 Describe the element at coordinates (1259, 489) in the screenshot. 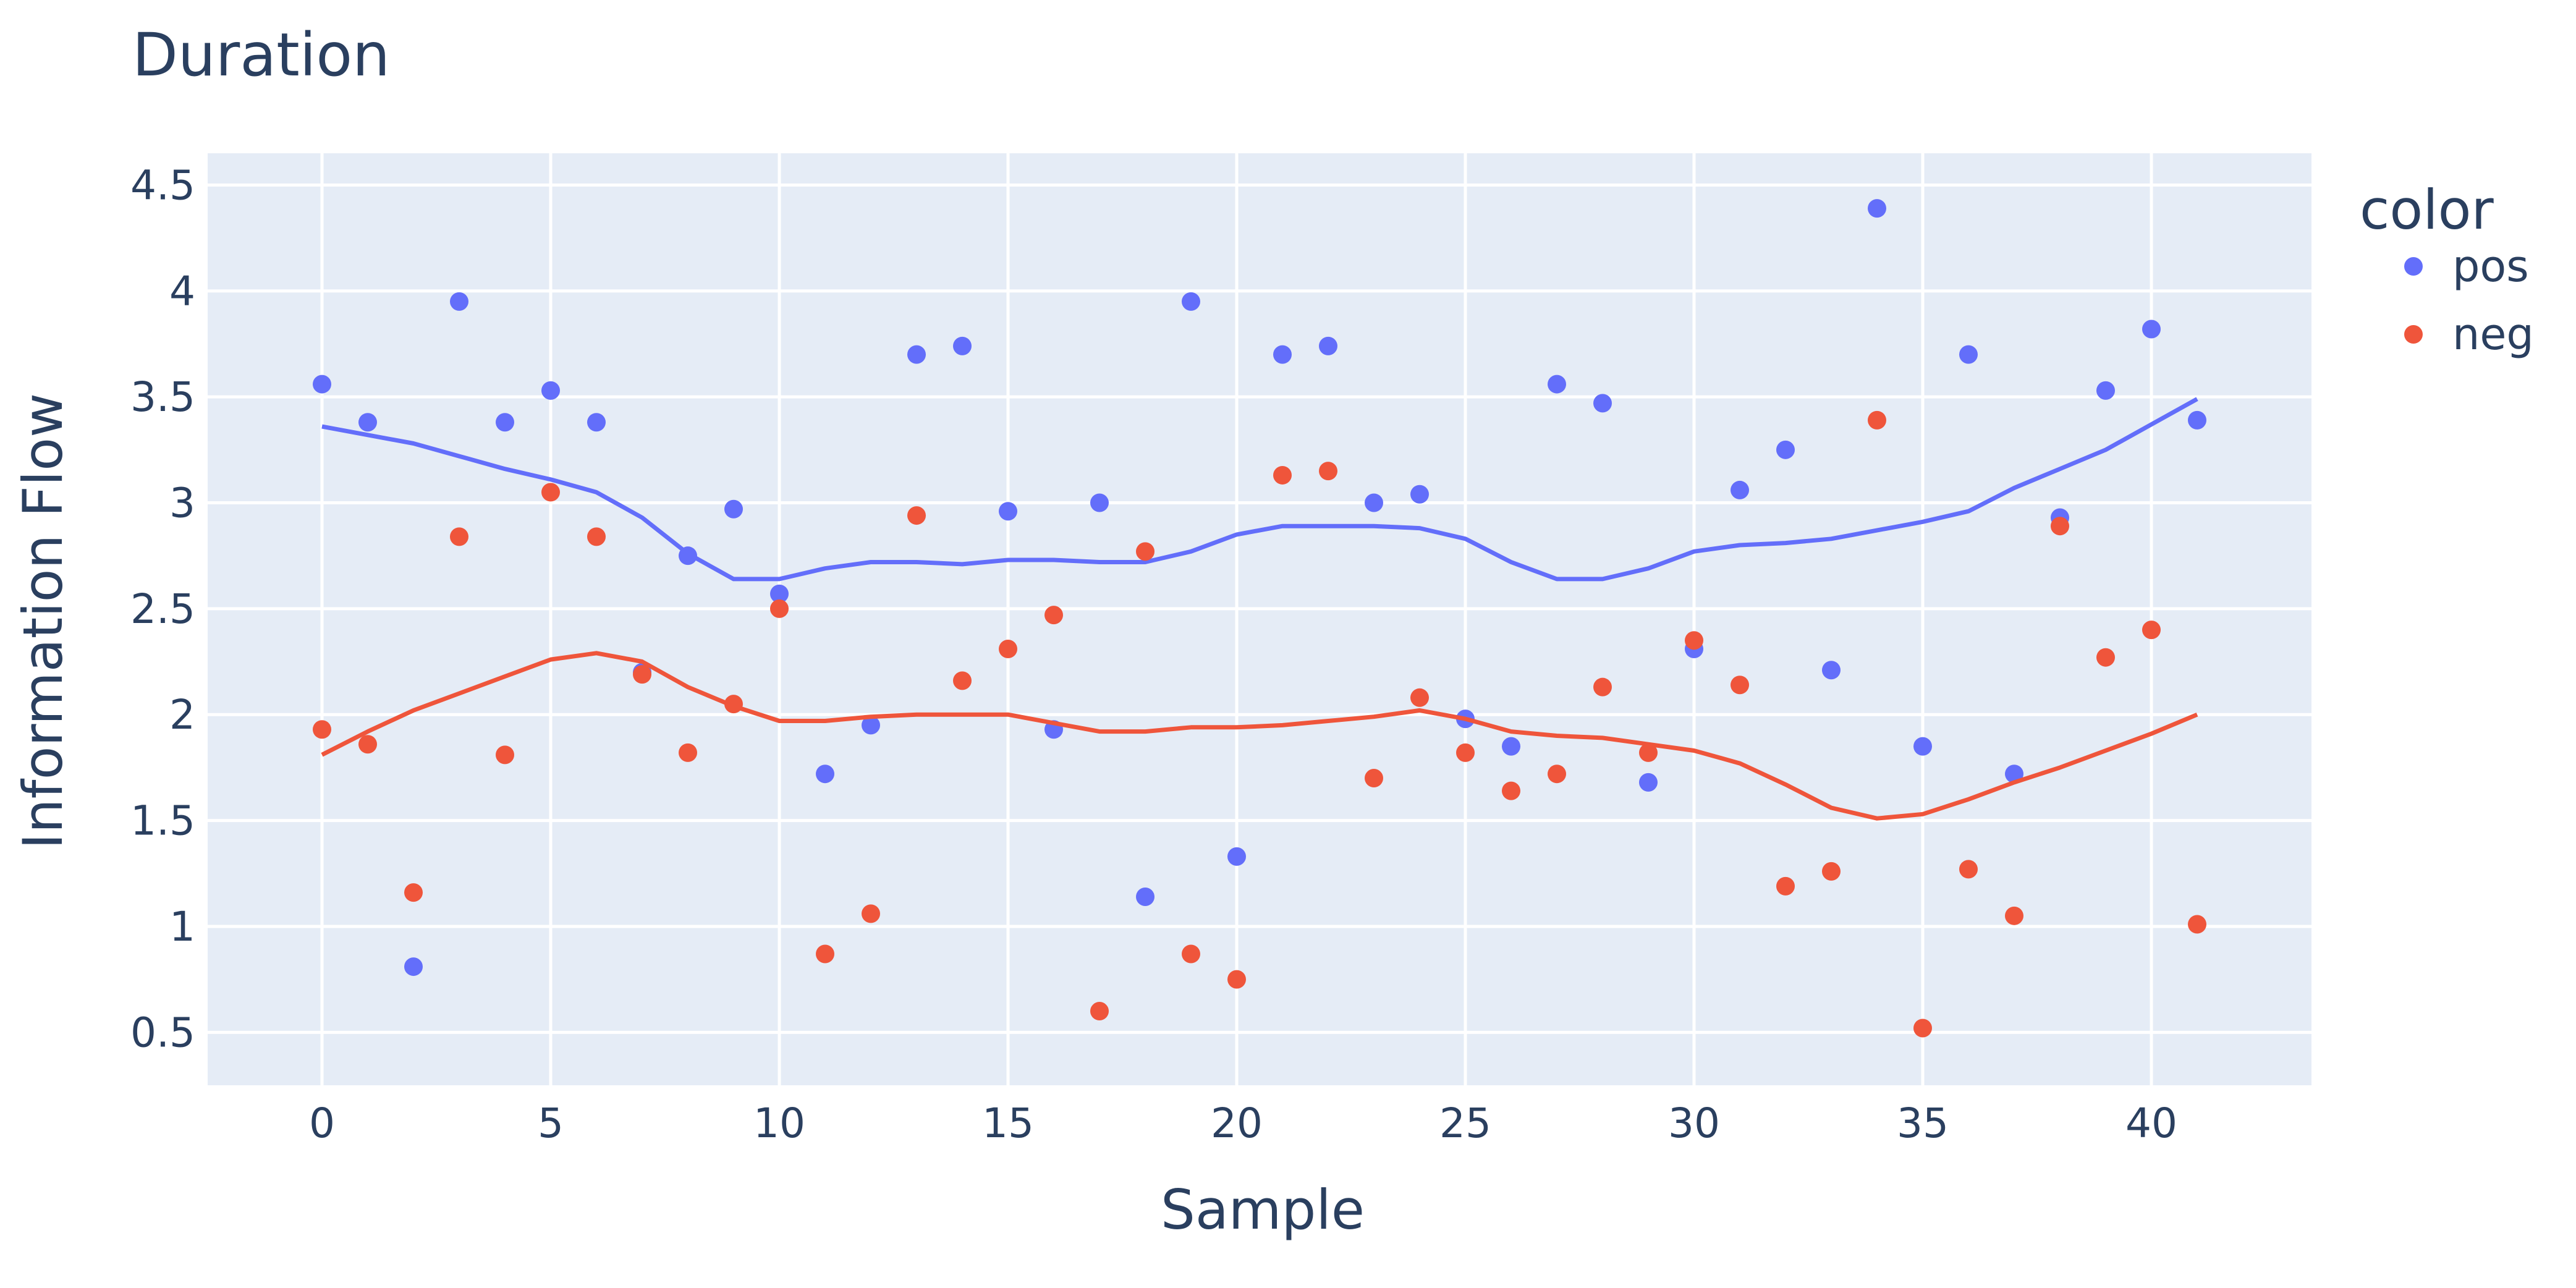

I see `trend-line-pos` at that location.